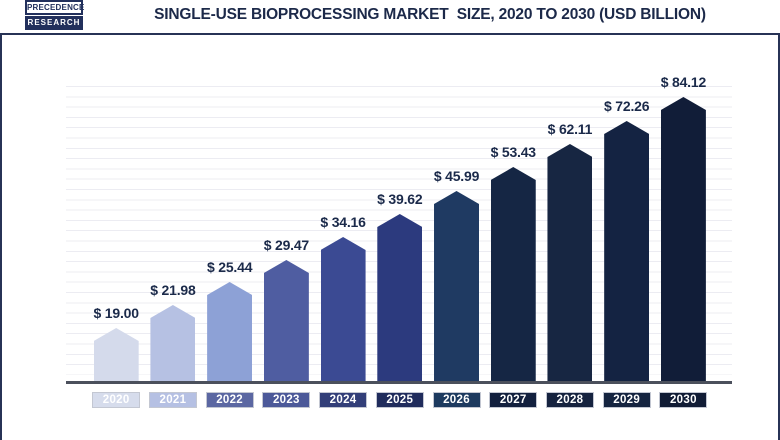 This screenshot has width=780, height=440. Describe the element at coordinates (400, 297) in the screenshot. I see `bar-2025` at that location.